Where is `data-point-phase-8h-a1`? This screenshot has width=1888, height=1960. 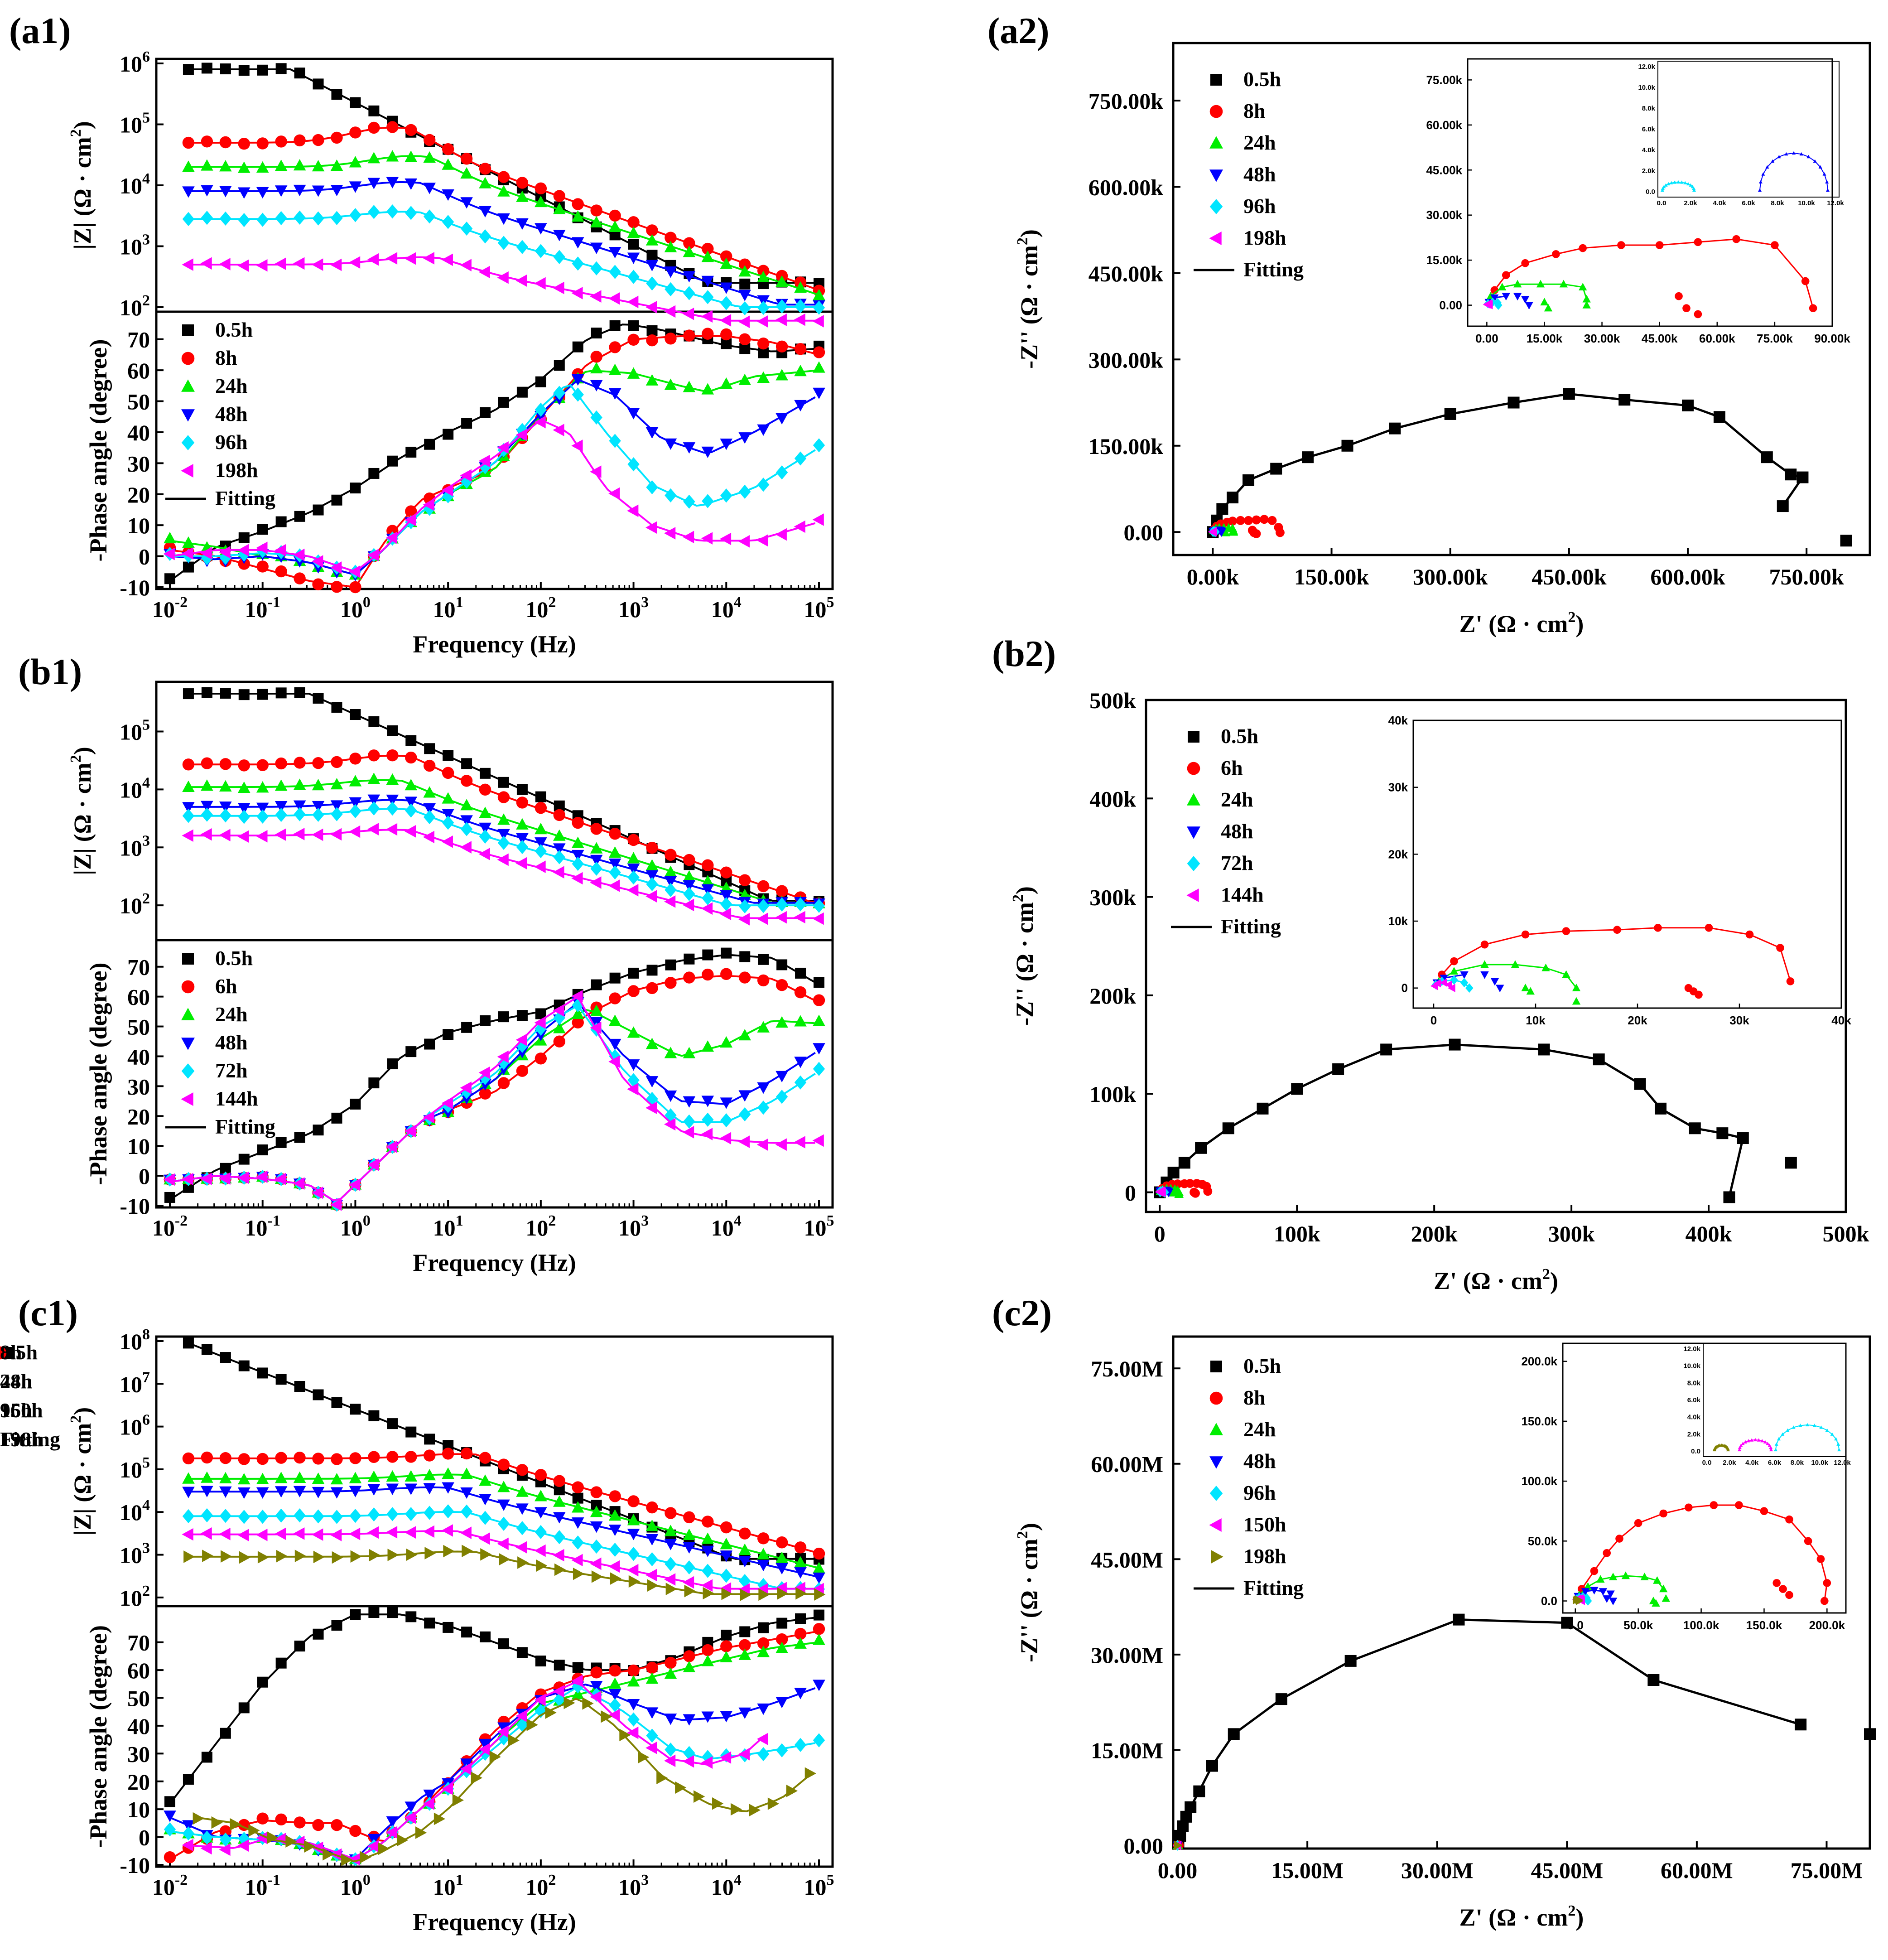
data-point-phase-8h-a1 is located at coordinates (671, 339).